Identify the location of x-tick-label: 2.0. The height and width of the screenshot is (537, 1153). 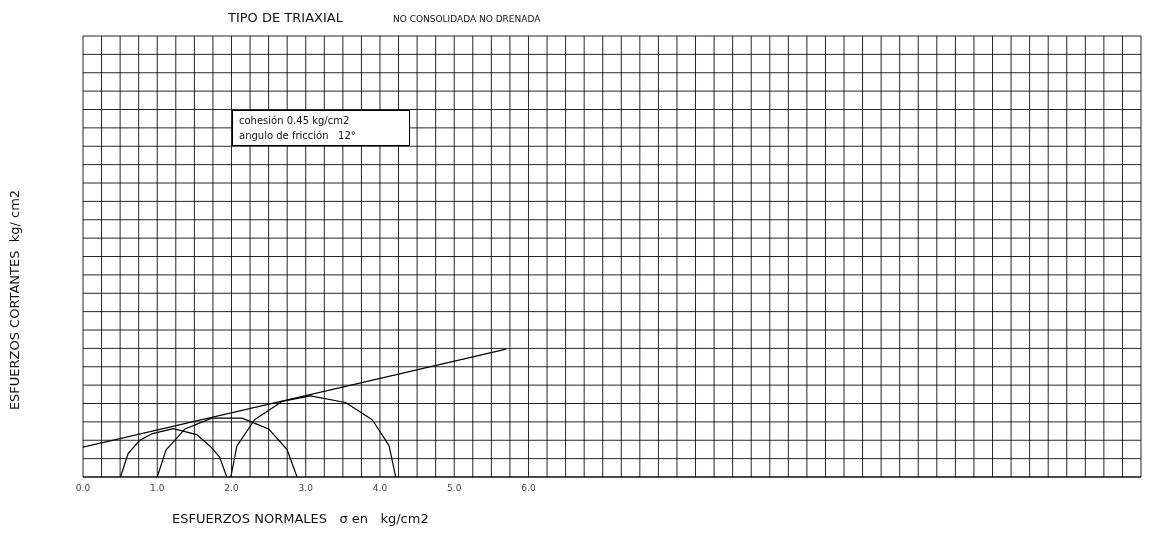
(231, 488).